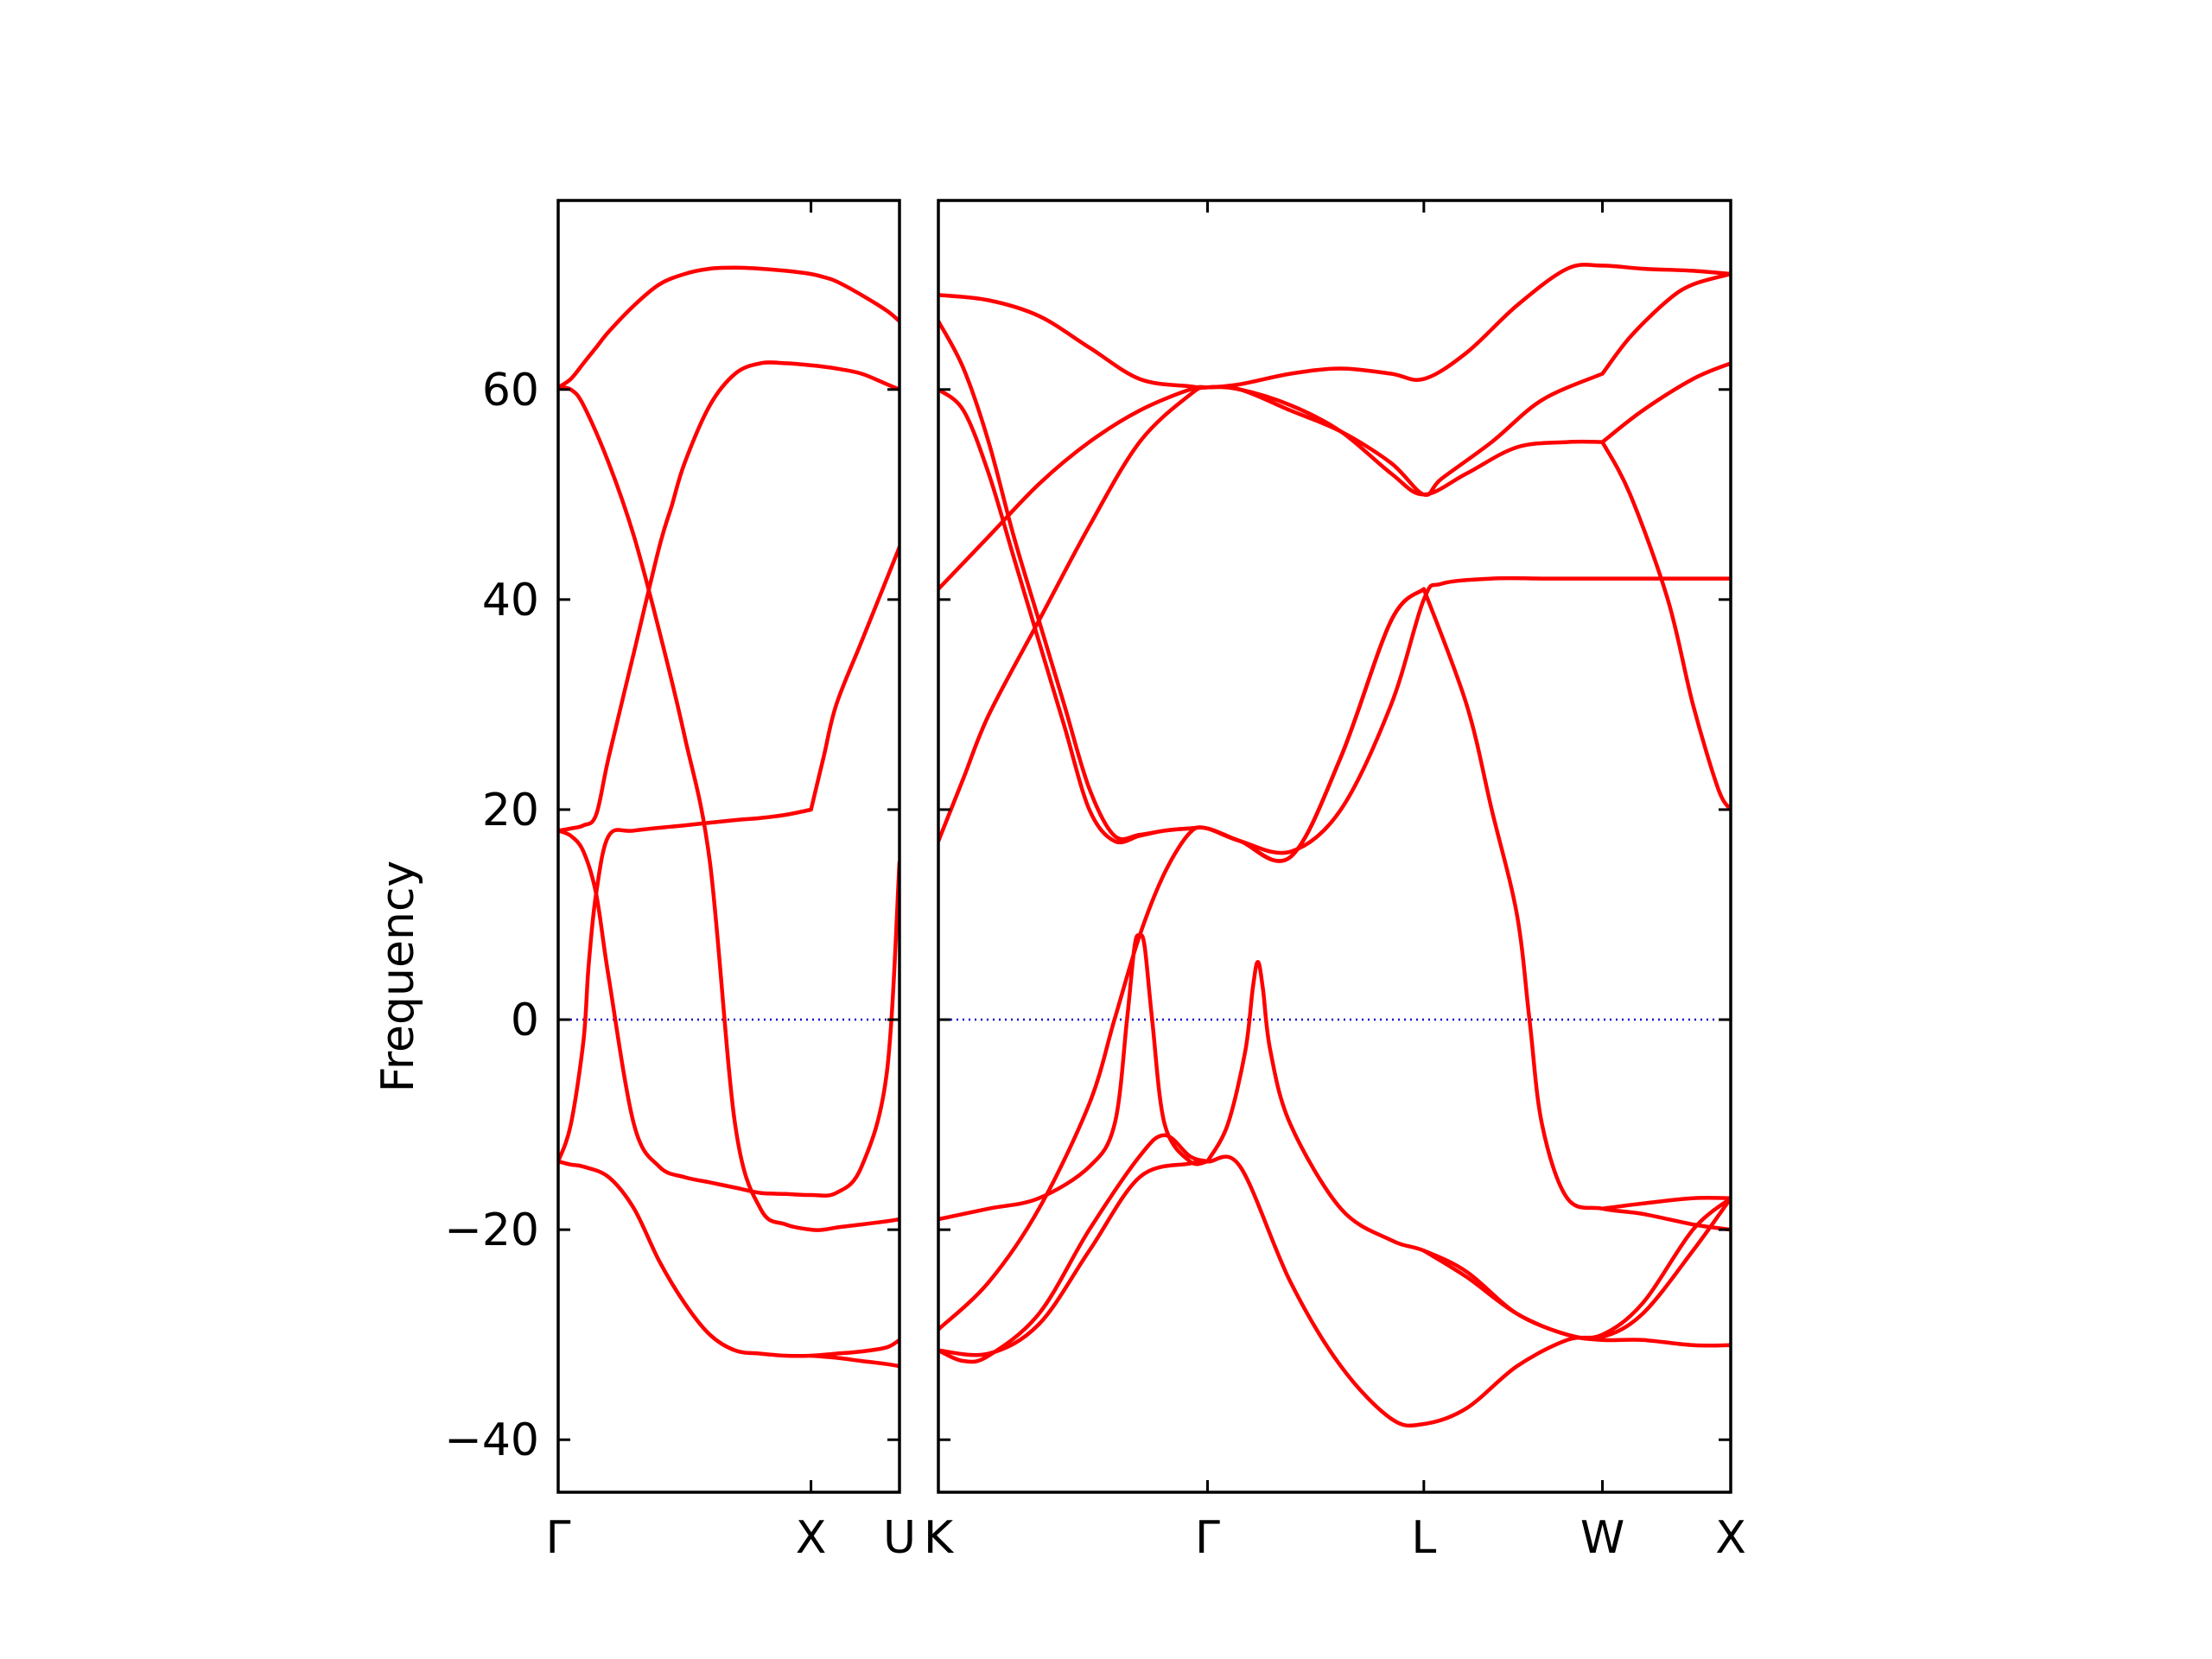  I want to click on x-tick-label-L: L, so click(1423, 1538).